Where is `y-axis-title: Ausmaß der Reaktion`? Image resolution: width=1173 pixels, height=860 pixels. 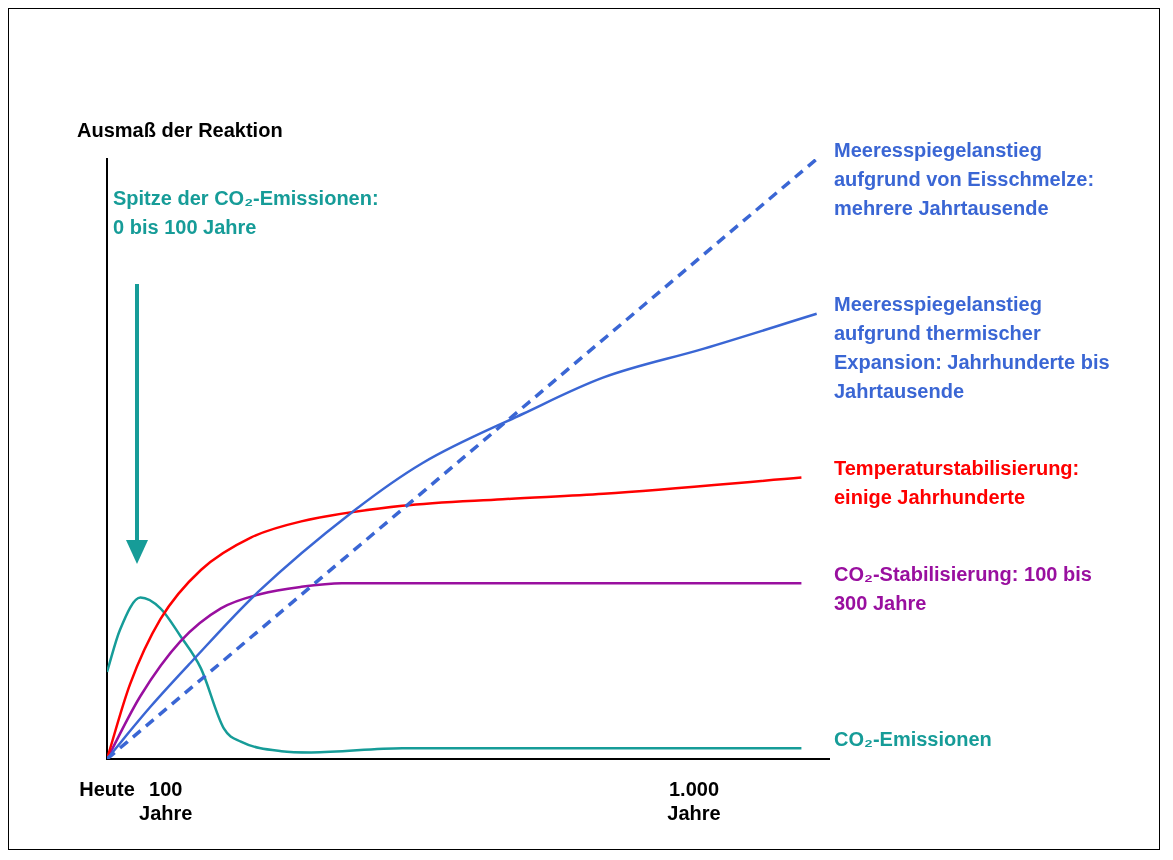 y-axis-title: Ausmaß der Reaktion is located at coordinates (180, 129).